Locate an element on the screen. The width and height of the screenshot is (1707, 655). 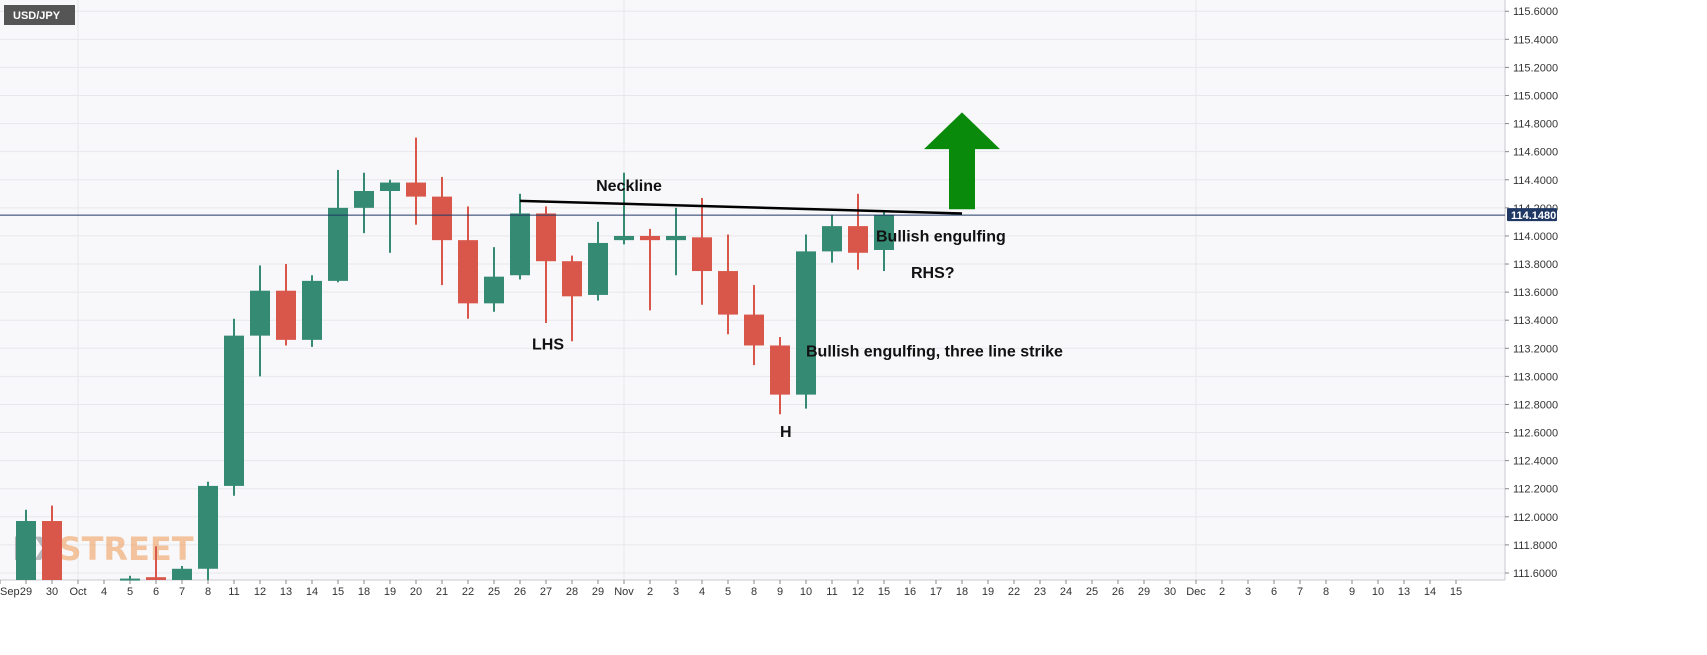
x-tick-label: 8 is located at coordinates (1326, 592).